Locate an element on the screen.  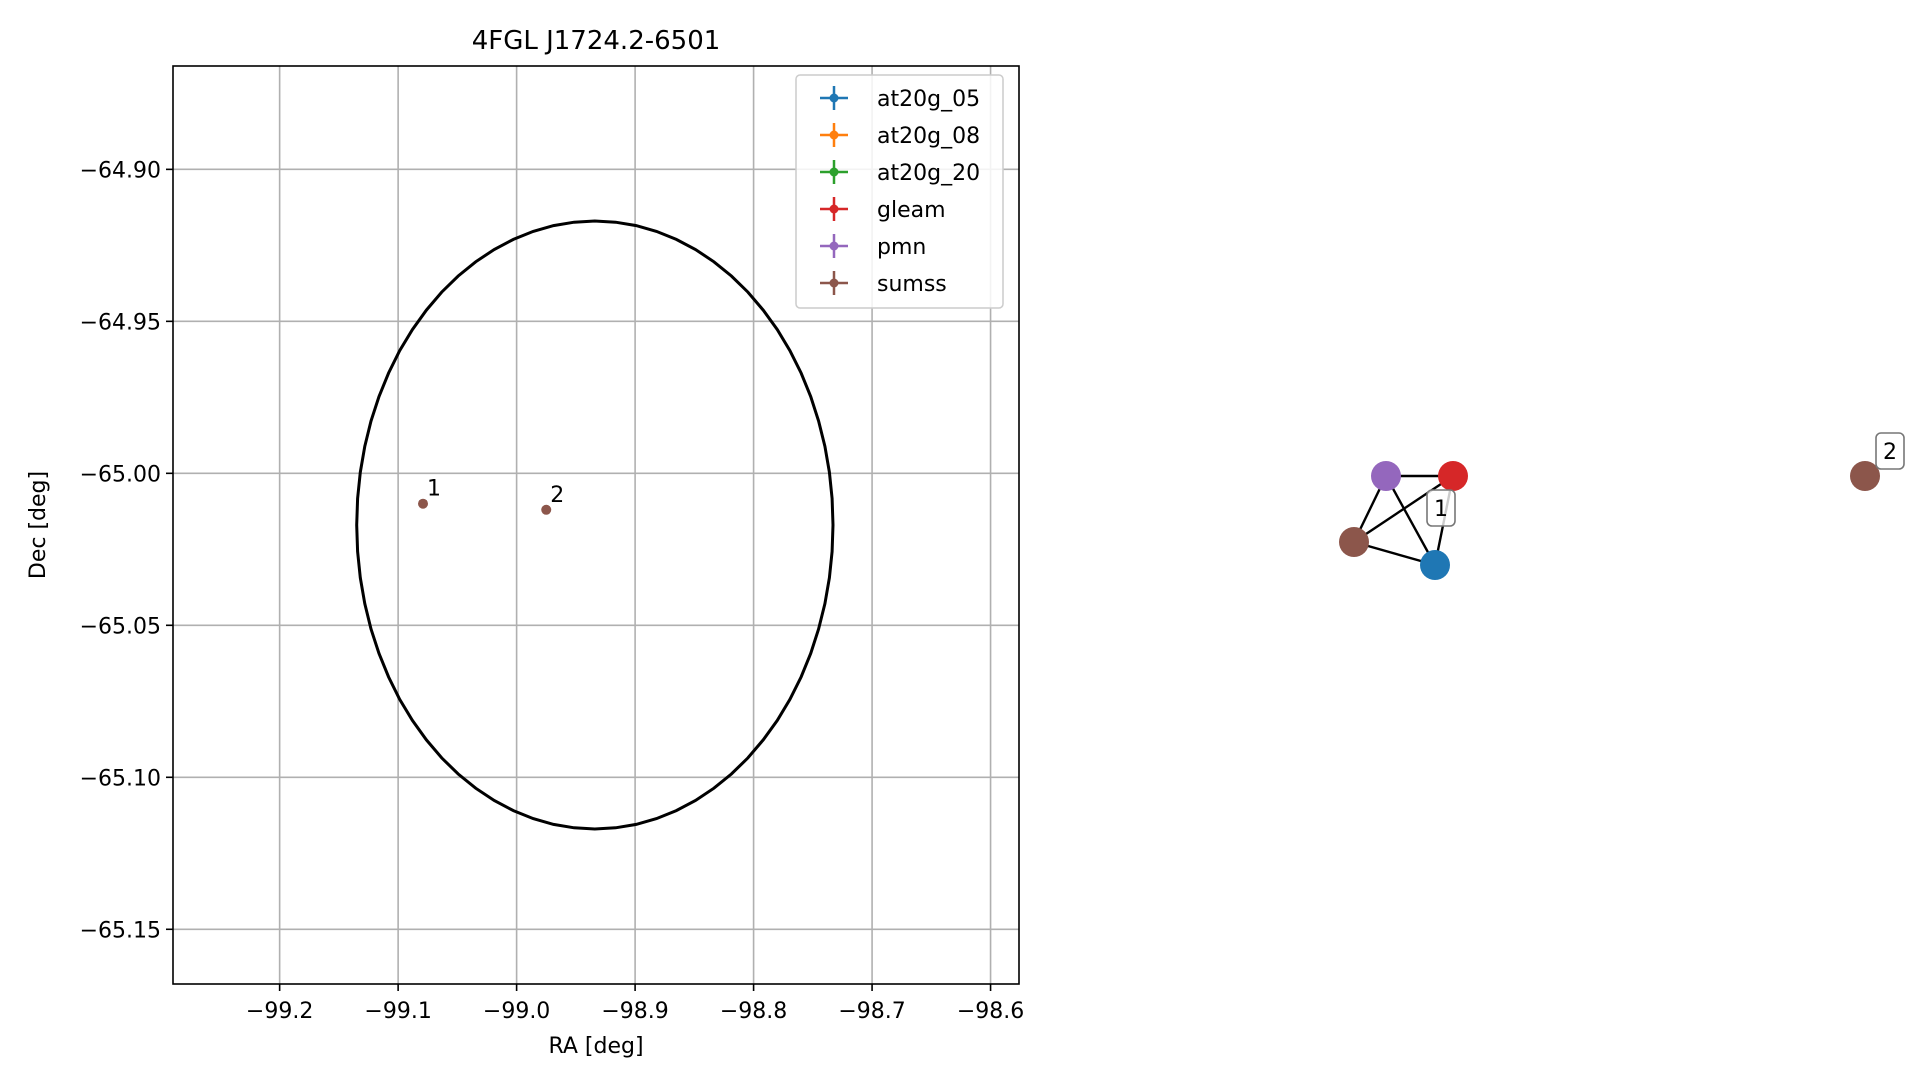
cluster-label-text: 2 is located at coordinates (1890, 452).